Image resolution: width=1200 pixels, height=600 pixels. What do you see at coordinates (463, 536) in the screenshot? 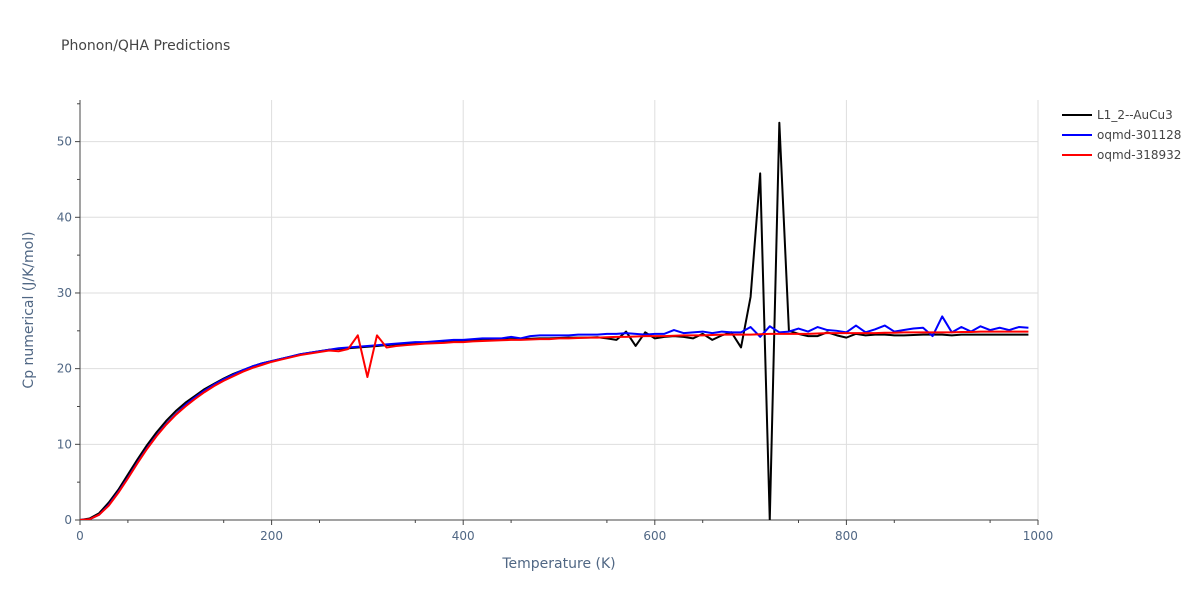
I see `x-tick-label: 400` at bounding box center [463, 536].